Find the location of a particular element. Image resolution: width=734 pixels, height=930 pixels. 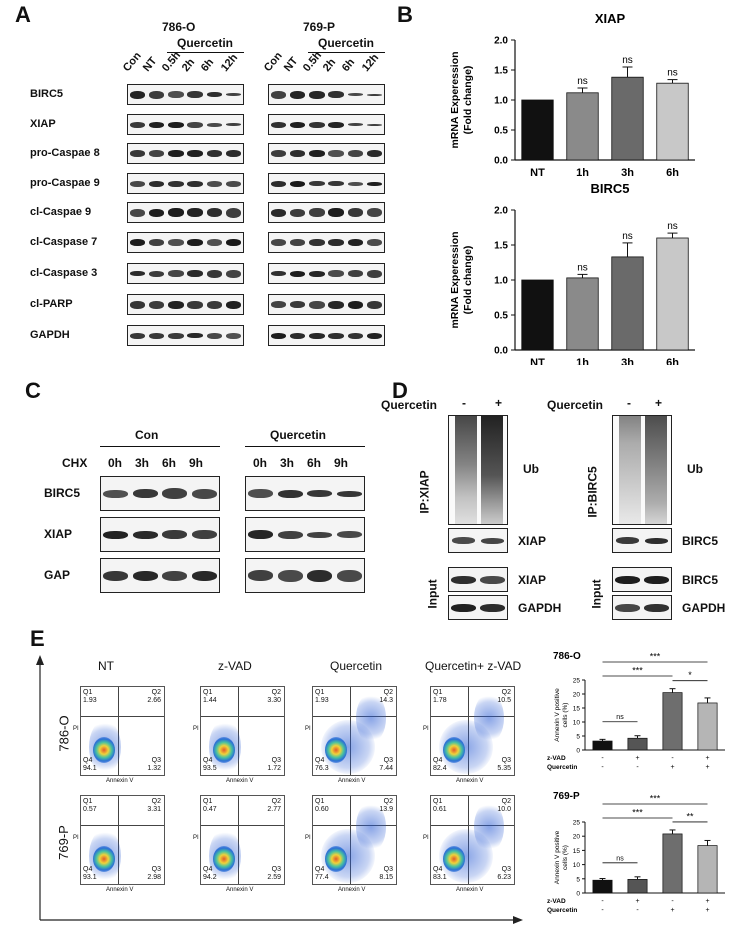

q2-value: 3.30 is located at coordinates (274, 701).